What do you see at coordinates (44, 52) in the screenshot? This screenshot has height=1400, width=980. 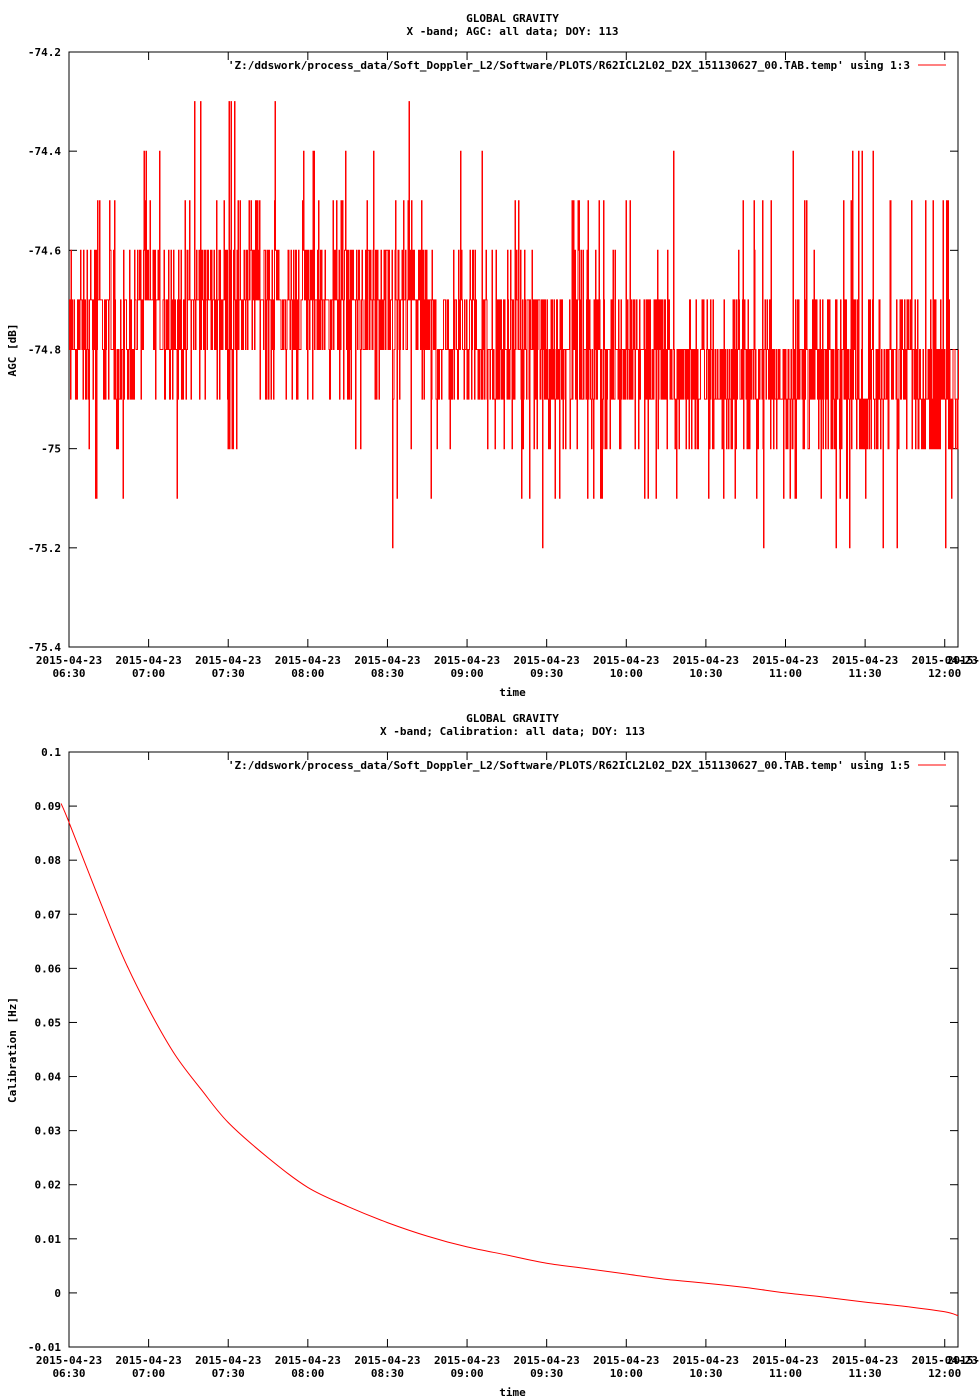 I see `y-tick-label: -74.2` at bounding box center [44, 52].